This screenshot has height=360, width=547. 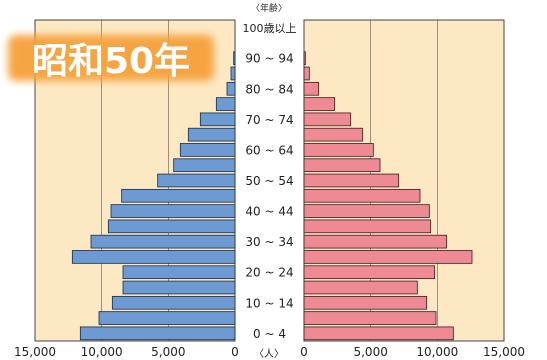 What do you see at coordinates (269, 120) in the screenshot?
I see `age-label-14: 70 ~ 74` at bounding box center [269, 120].